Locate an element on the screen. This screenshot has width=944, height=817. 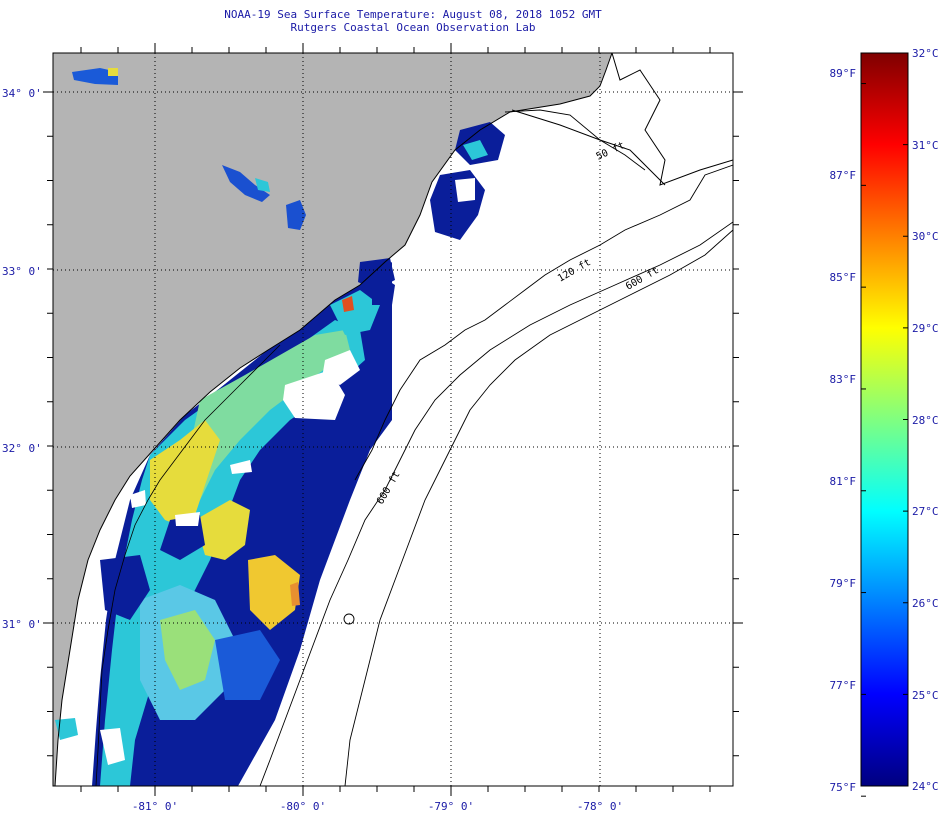
cb-f-87: 87°F is located at coordinates (843, 175).